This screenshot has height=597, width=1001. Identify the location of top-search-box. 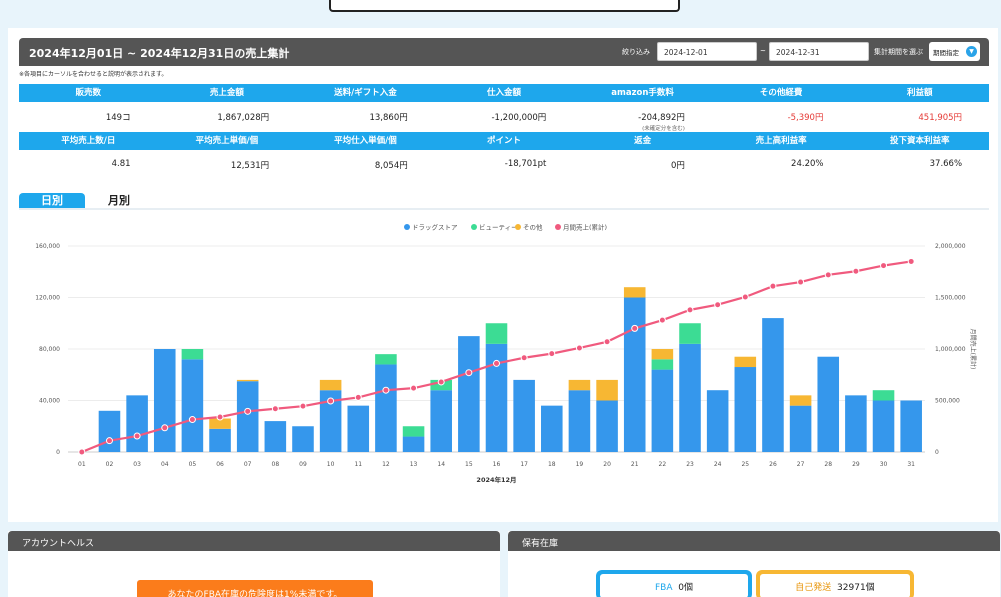
(504, 6).